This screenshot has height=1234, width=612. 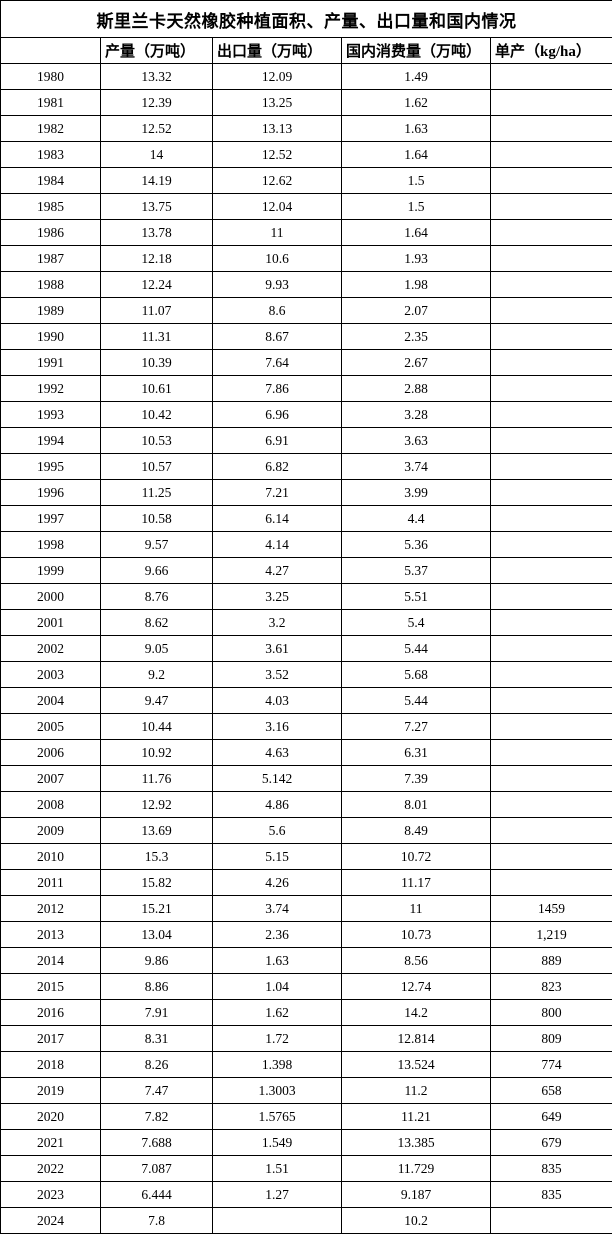 I want to click on yield-cell: 658, so click(x=550, y=1090).